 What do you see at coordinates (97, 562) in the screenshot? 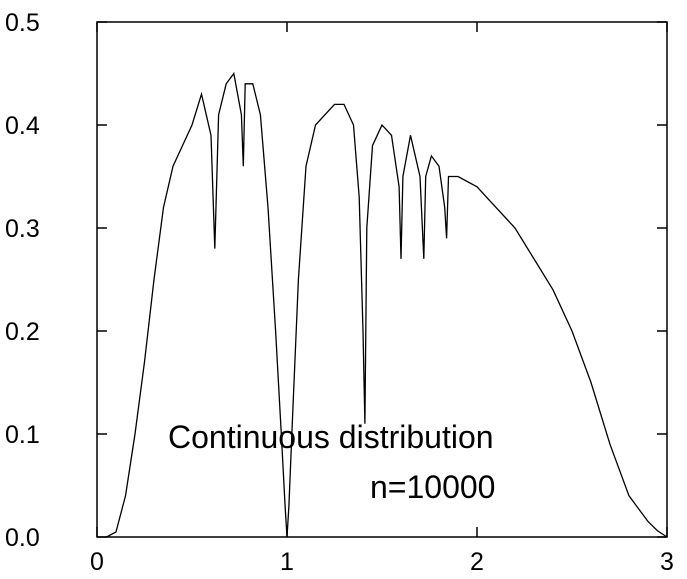
I see `x-tick-label: 0` at bounding box center [97, 562].